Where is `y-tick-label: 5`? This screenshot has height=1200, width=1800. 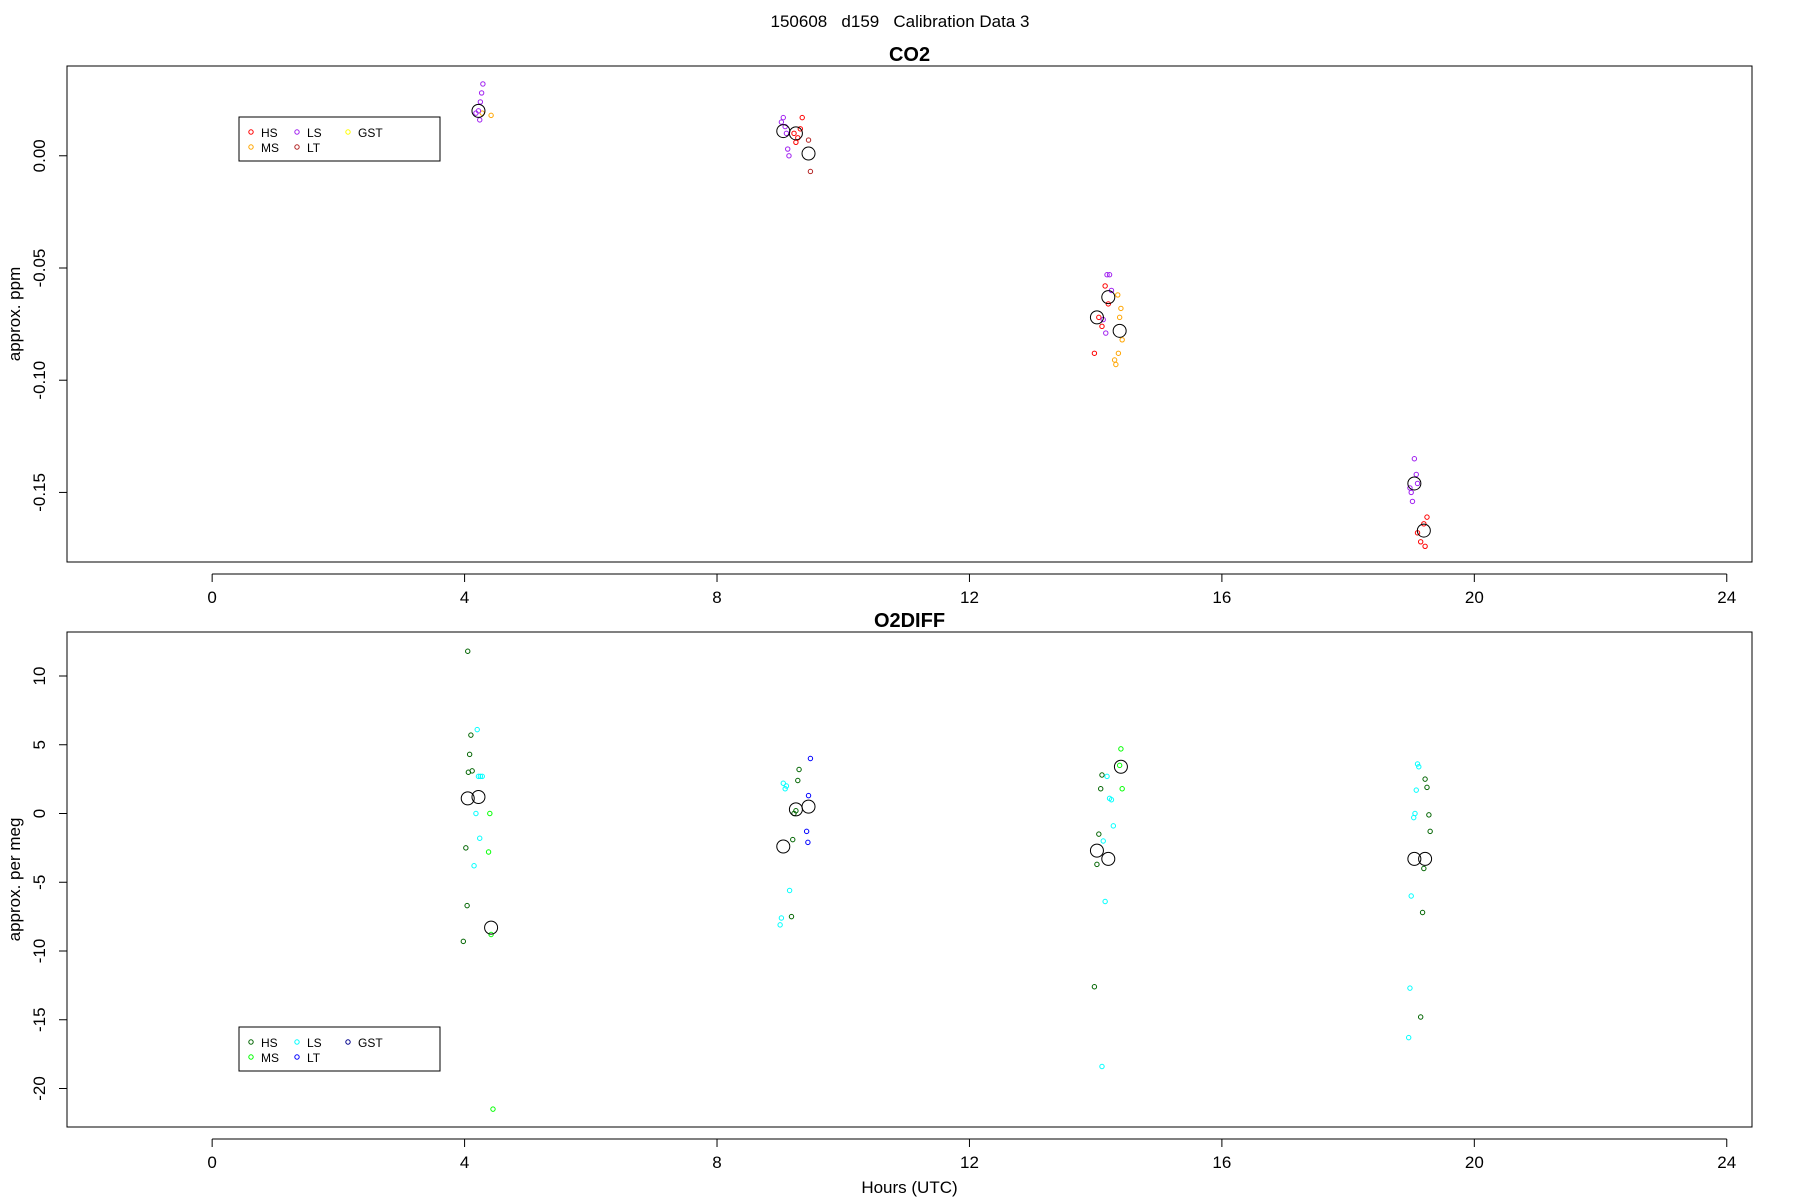 y-tick-label: 5 is located at coordinates (39, 744).